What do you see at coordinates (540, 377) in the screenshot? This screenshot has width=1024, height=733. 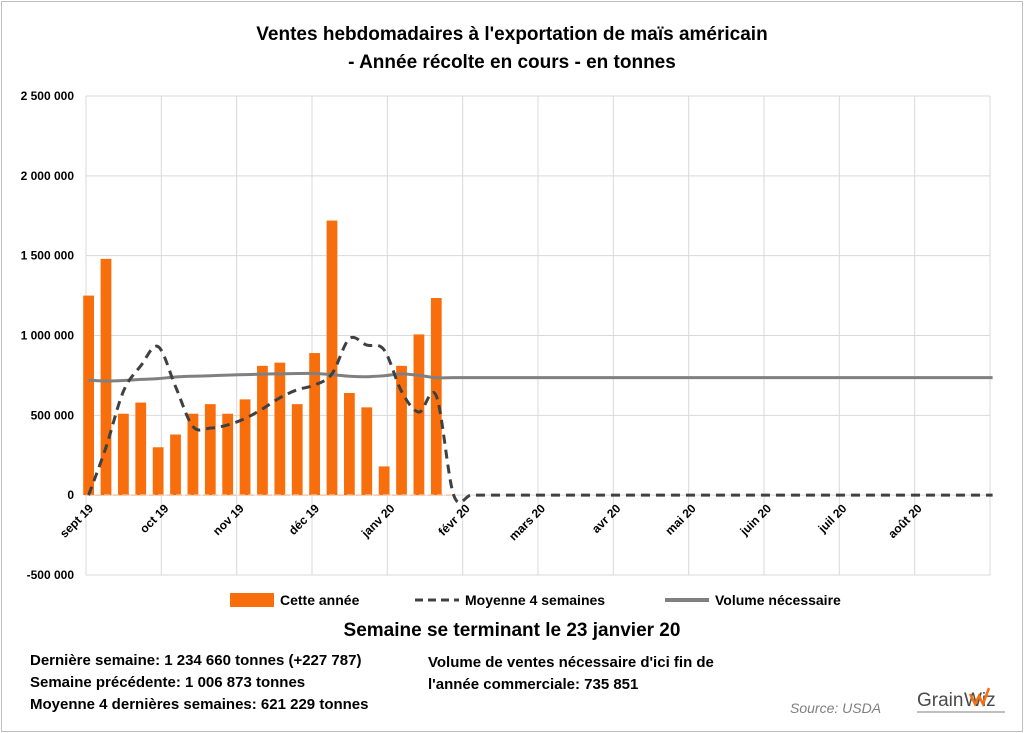 I see `series-line-volume-necessaire` at bounding box center [540, 377].